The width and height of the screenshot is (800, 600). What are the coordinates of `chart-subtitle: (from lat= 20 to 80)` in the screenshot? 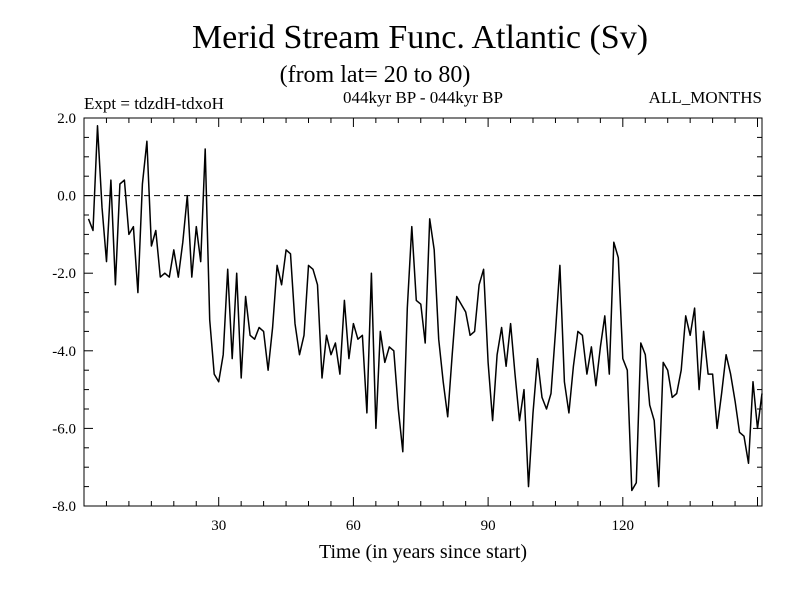 It's located at (375, 75).